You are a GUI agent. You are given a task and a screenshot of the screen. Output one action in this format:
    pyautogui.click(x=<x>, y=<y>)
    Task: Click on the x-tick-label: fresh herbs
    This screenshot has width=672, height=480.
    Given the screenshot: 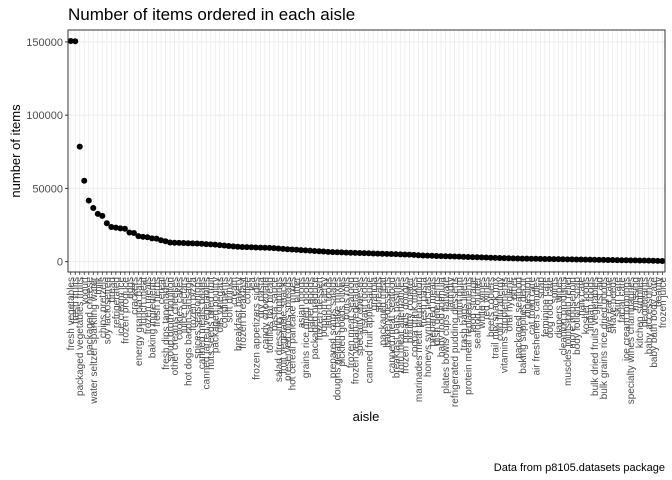 What is the action you would take?
    pyautogui.click(x=157, y=302)
    